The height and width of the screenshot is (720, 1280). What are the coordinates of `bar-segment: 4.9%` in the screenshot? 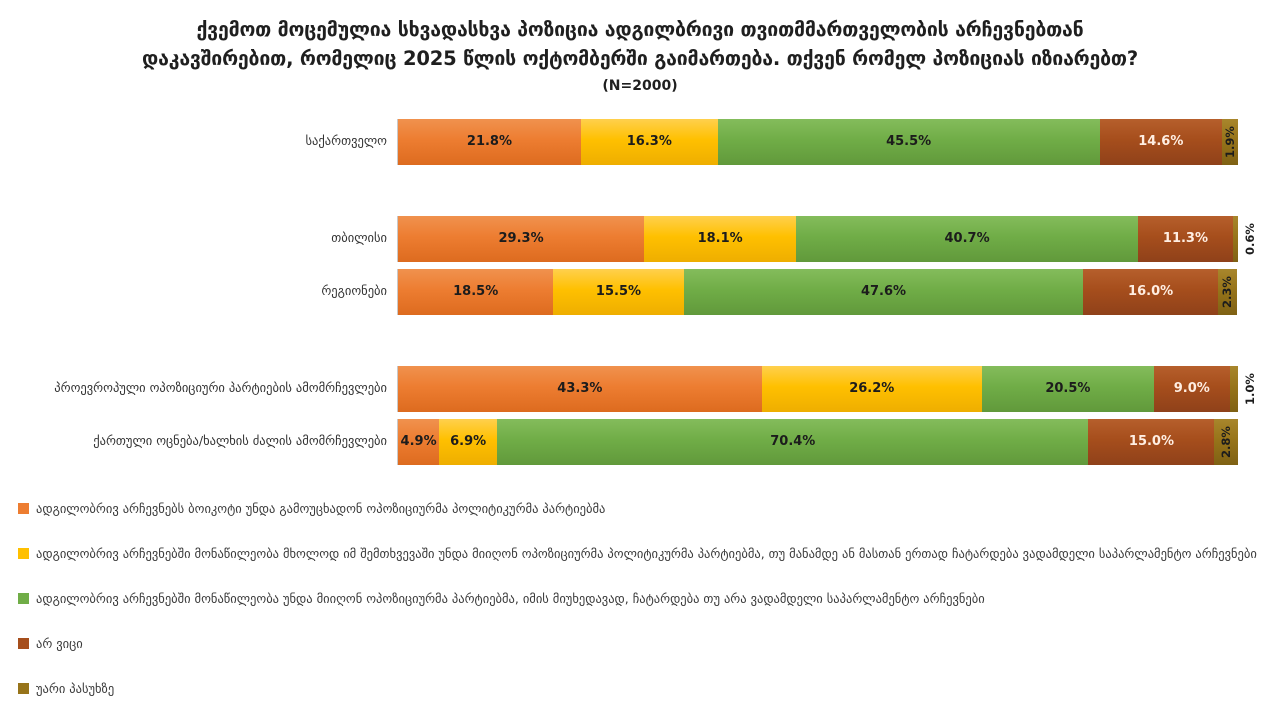 It's located at (419, 441).